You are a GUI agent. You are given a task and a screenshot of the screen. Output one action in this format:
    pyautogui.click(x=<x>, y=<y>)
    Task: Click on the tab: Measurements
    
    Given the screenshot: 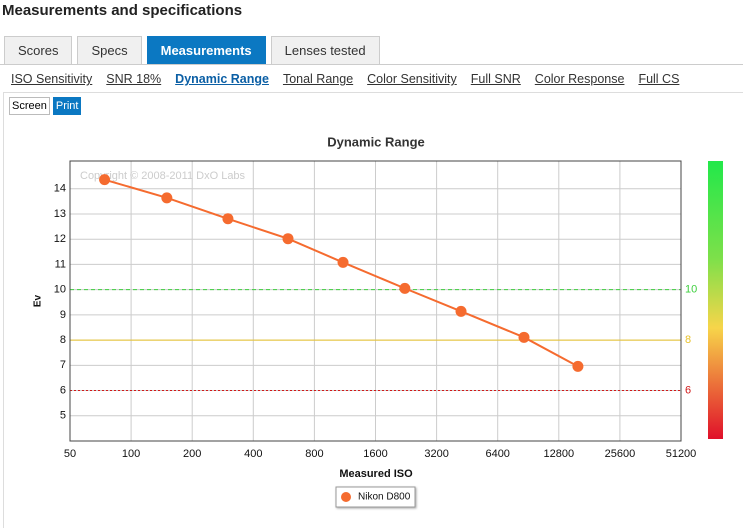 What is the action you would take?
    pyautogui.click(x=206, y=50)
    